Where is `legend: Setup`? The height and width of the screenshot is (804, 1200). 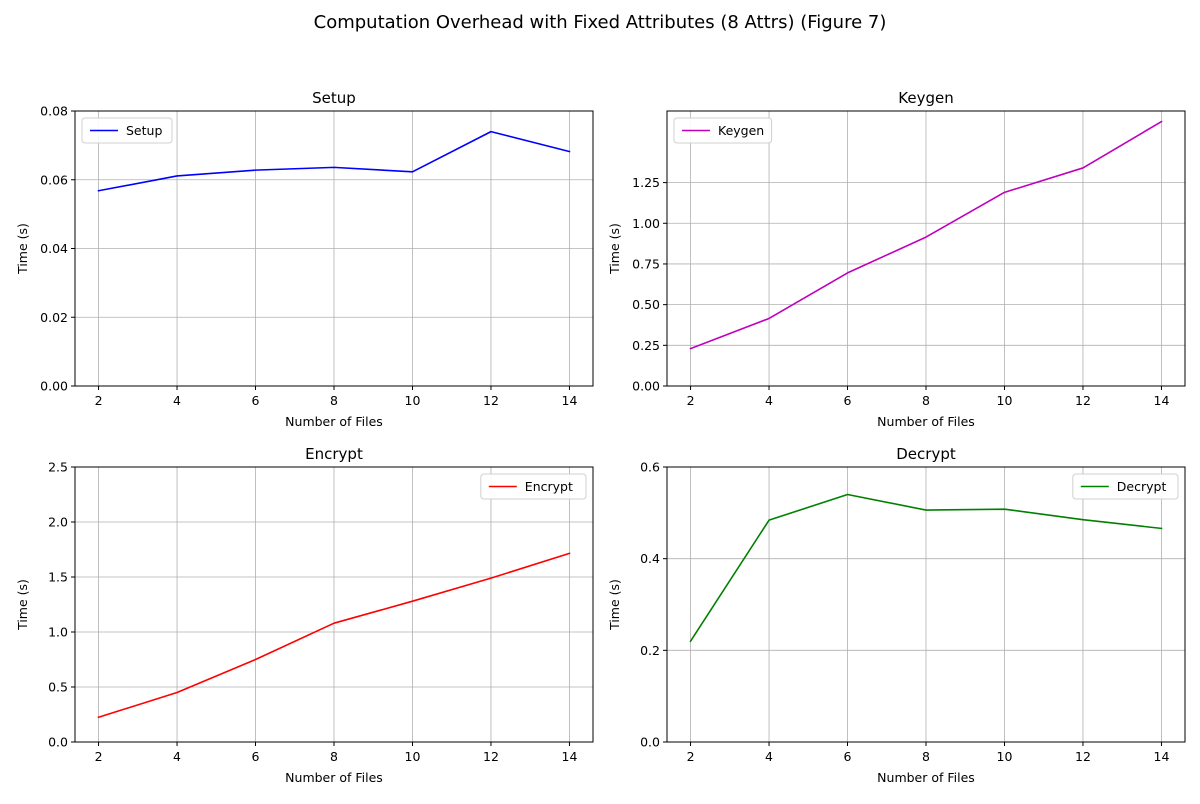
legend: Setup is located at coordinates (127, 130).